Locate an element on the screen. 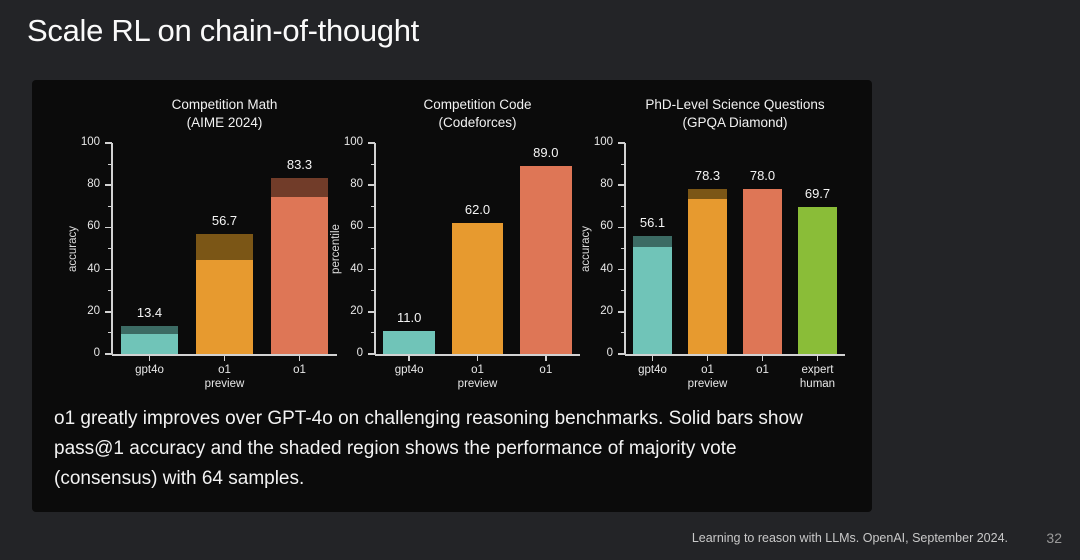 Image resolution: width=1080 pixels, height=560 pixels. bar-value-label: 78.3 is located at coordinates (707, 175).